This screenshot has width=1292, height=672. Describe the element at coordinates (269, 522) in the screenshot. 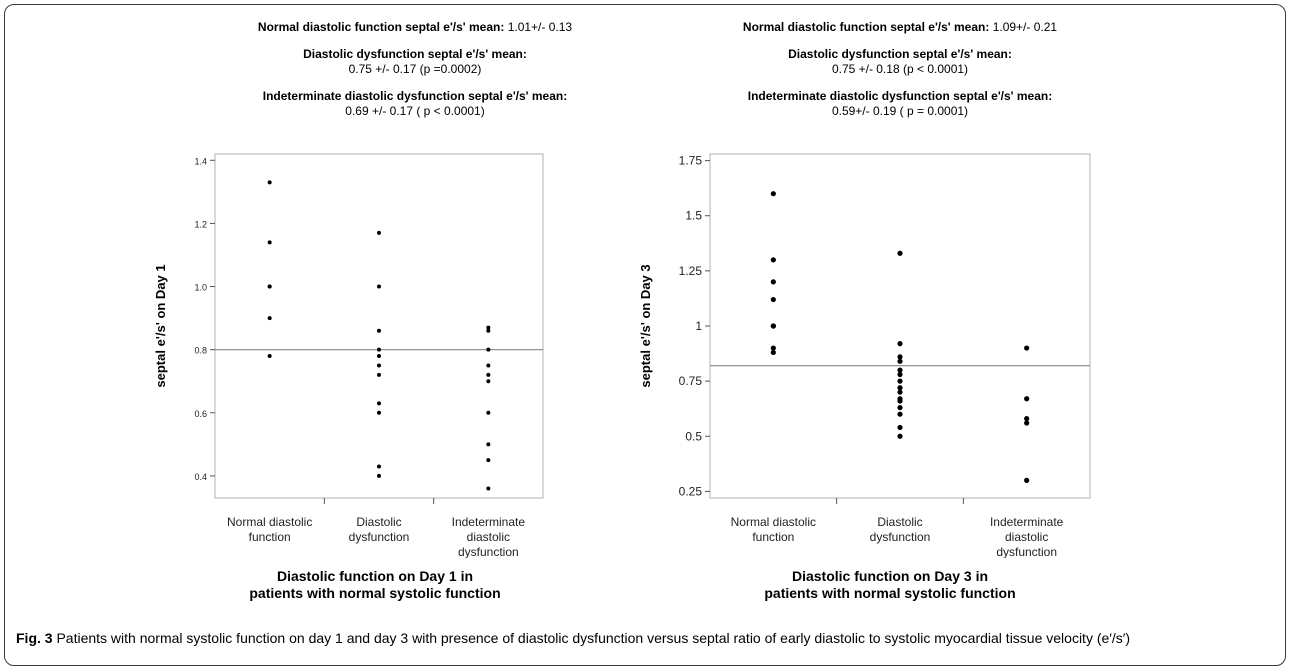

I see `x-category-label-line: Normal diastolic` at that location.